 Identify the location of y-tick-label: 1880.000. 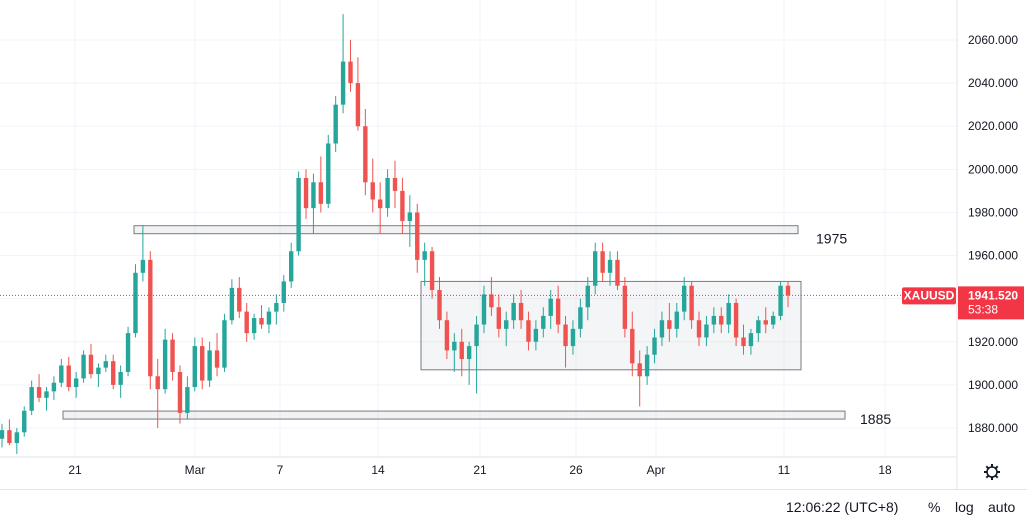
(993, 428).